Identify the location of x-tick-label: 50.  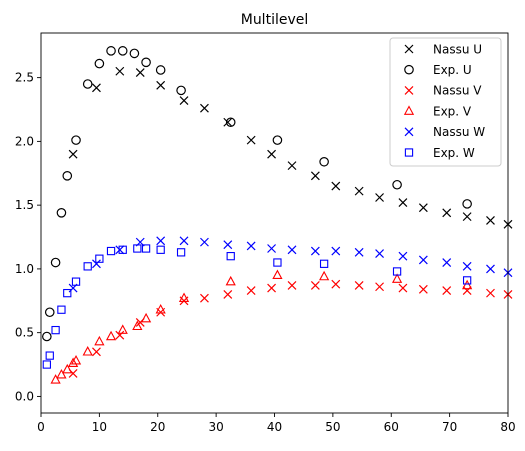
(332, 427).